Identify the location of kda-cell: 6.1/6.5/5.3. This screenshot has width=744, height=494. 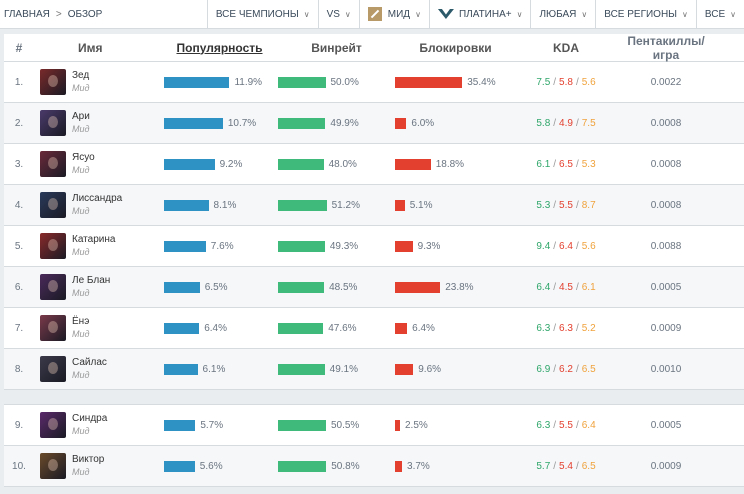
(566, 164).